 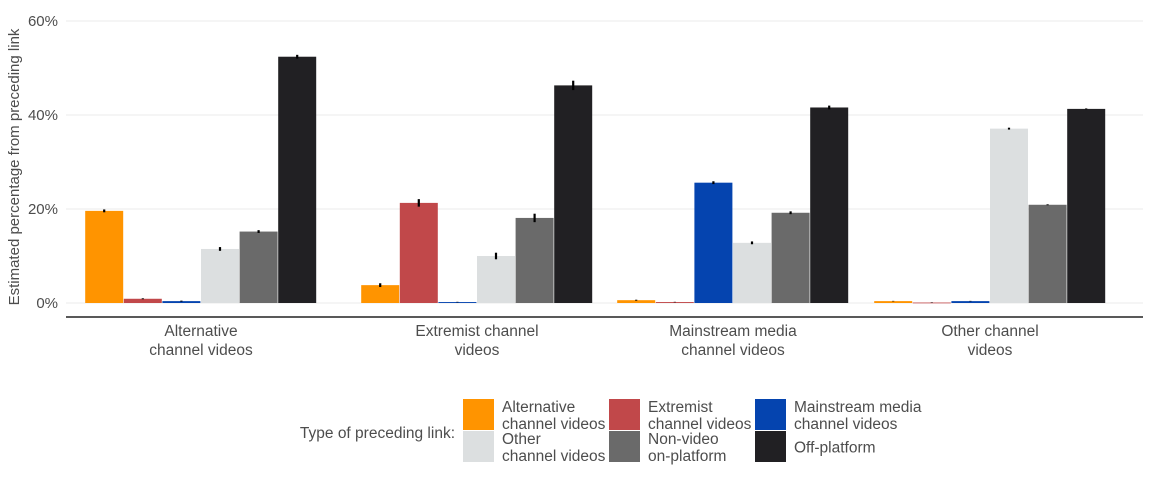 What do you see at coordinates (858, 416) in the screenshot?
I see `legend-label: Mainstream media channel videos` at bounding box center [858, 416].